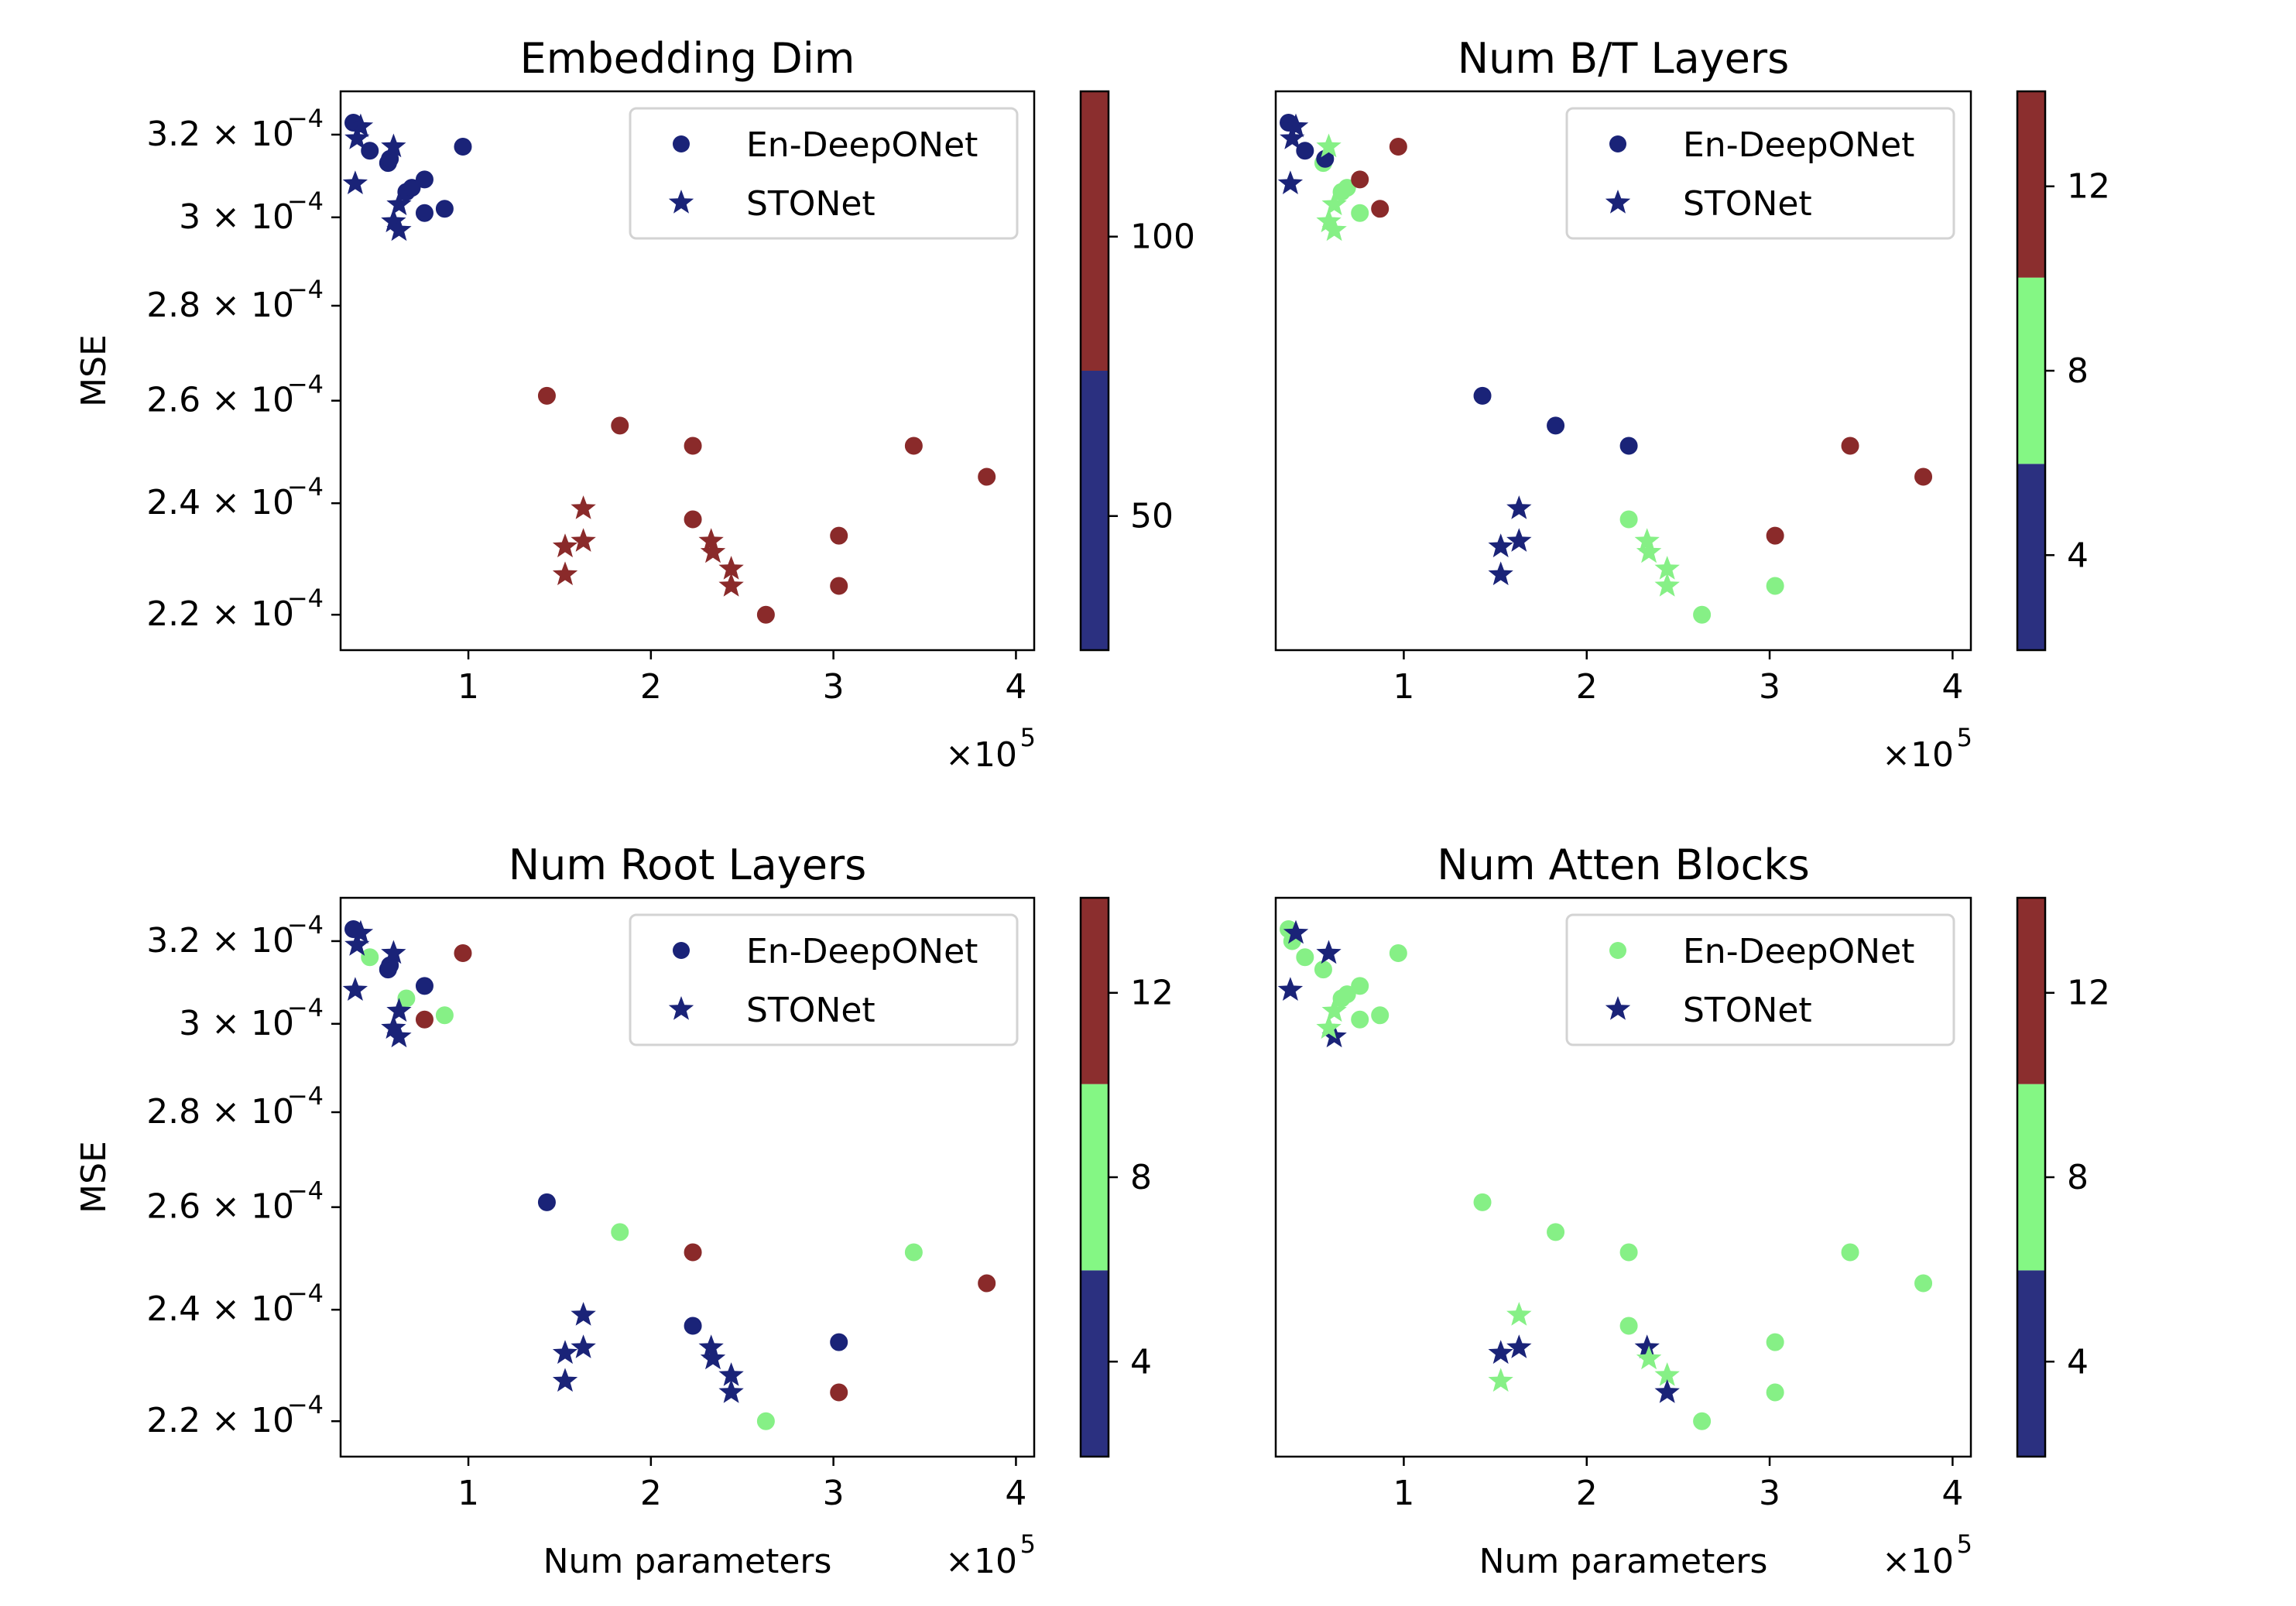  Describe the element at coordinates (220, 305) in the screenshot. I see `y-tick-label: 2.8 × 10` at that location.